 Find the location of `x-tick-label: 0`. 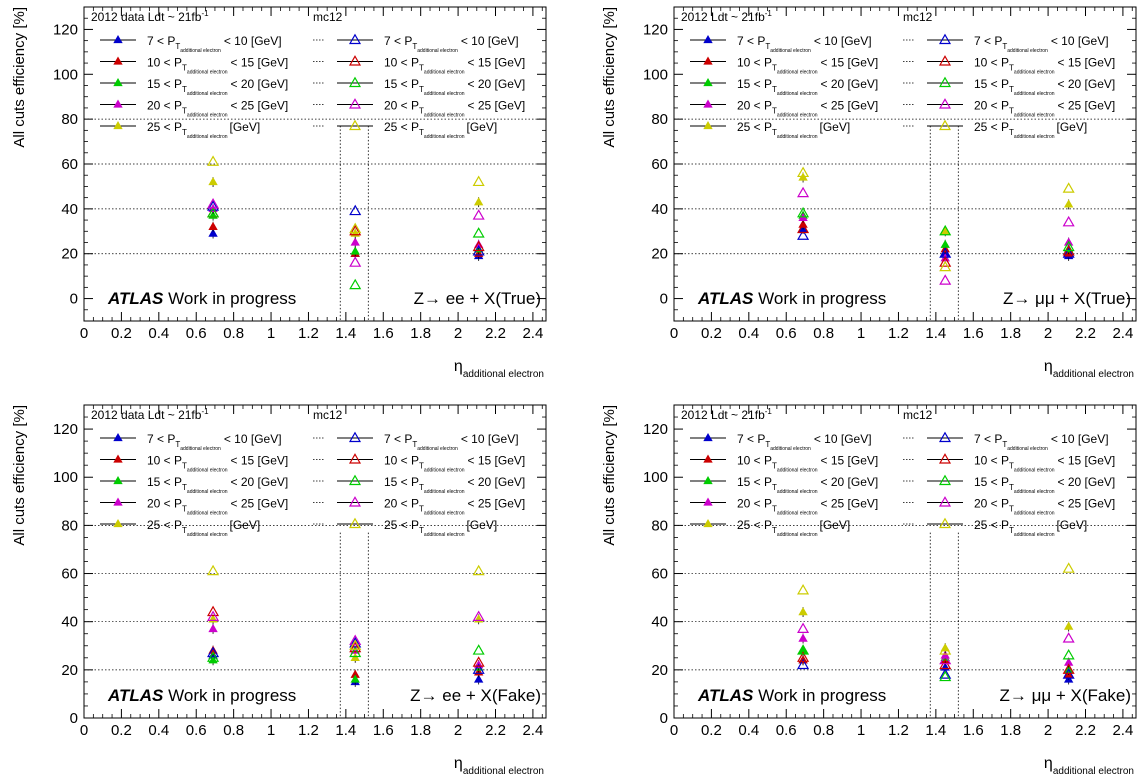

x-tick-label: 0 is located at coordinates (84, 333).